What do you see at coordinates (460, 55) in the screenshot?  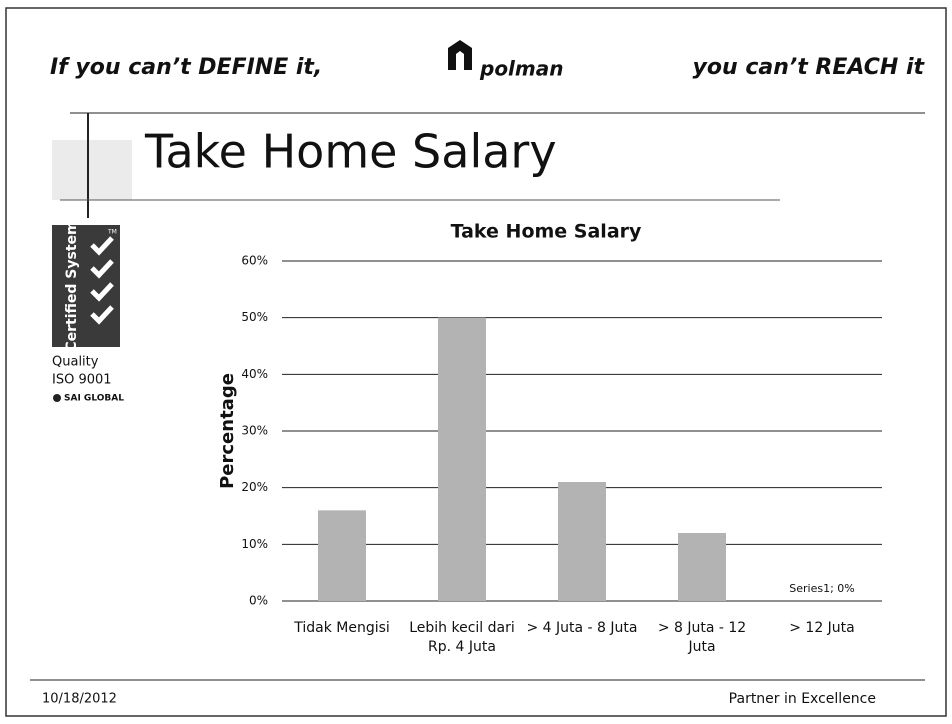 I see `logo-icon` at bounding box center [460, 55].